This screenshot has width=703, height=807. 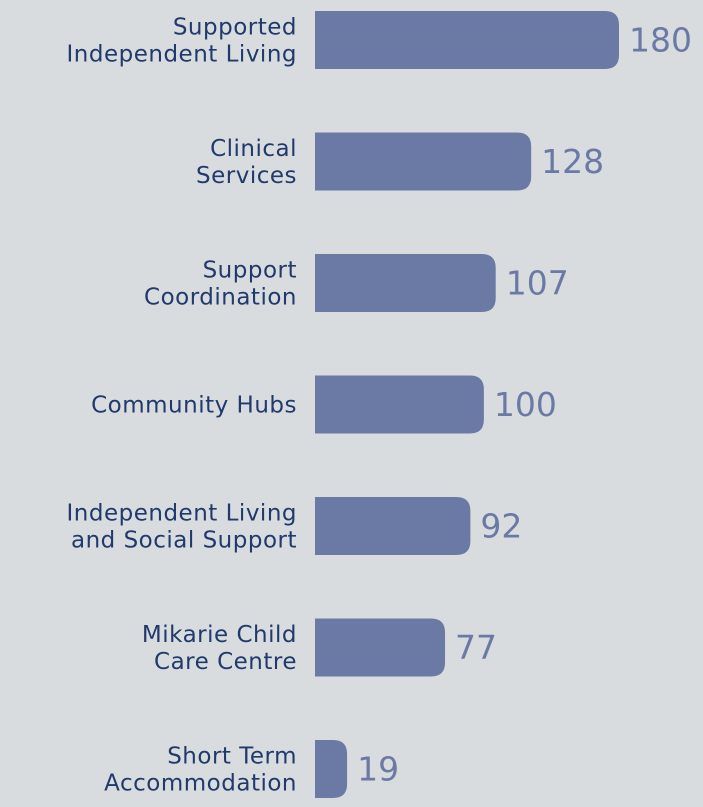 I want to click on value-label: 77, so click(x=476, y=647).